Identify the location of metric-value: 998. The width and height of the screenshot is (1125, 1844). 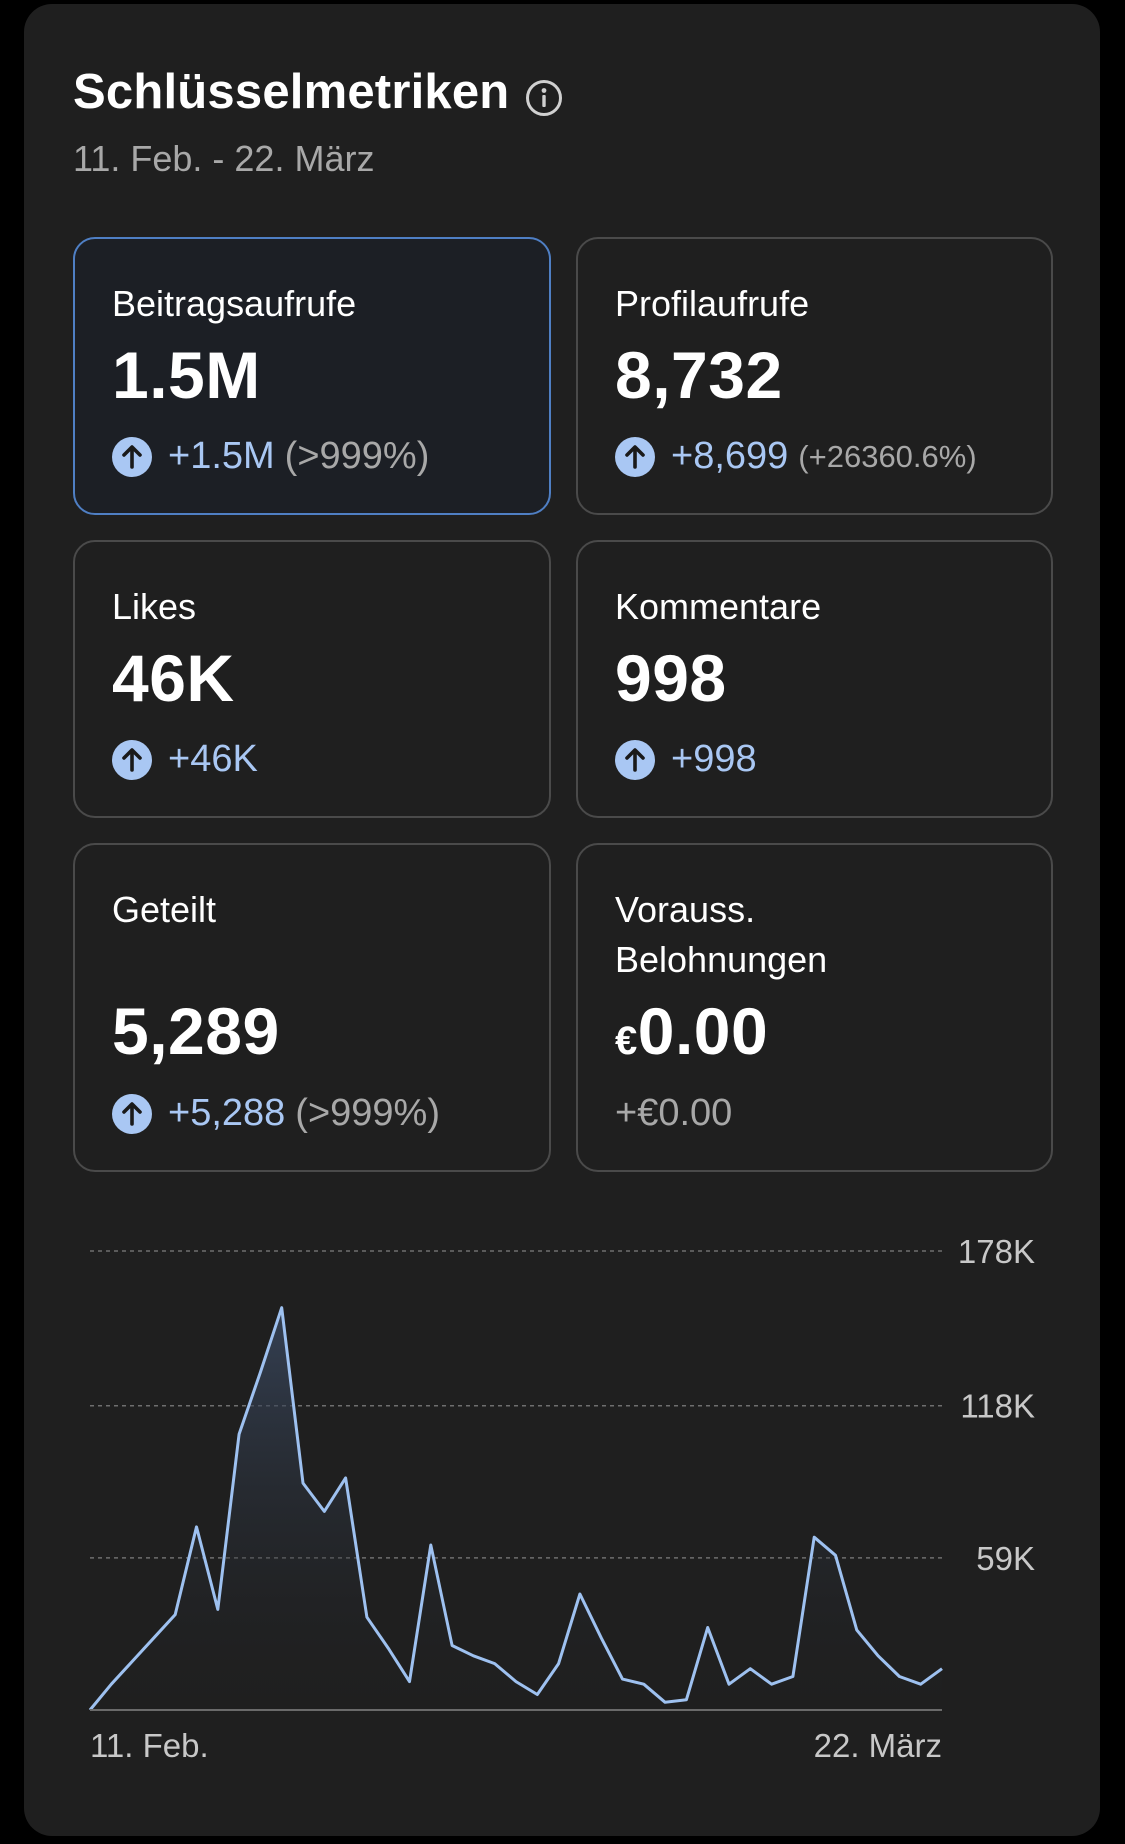
(671, 678).